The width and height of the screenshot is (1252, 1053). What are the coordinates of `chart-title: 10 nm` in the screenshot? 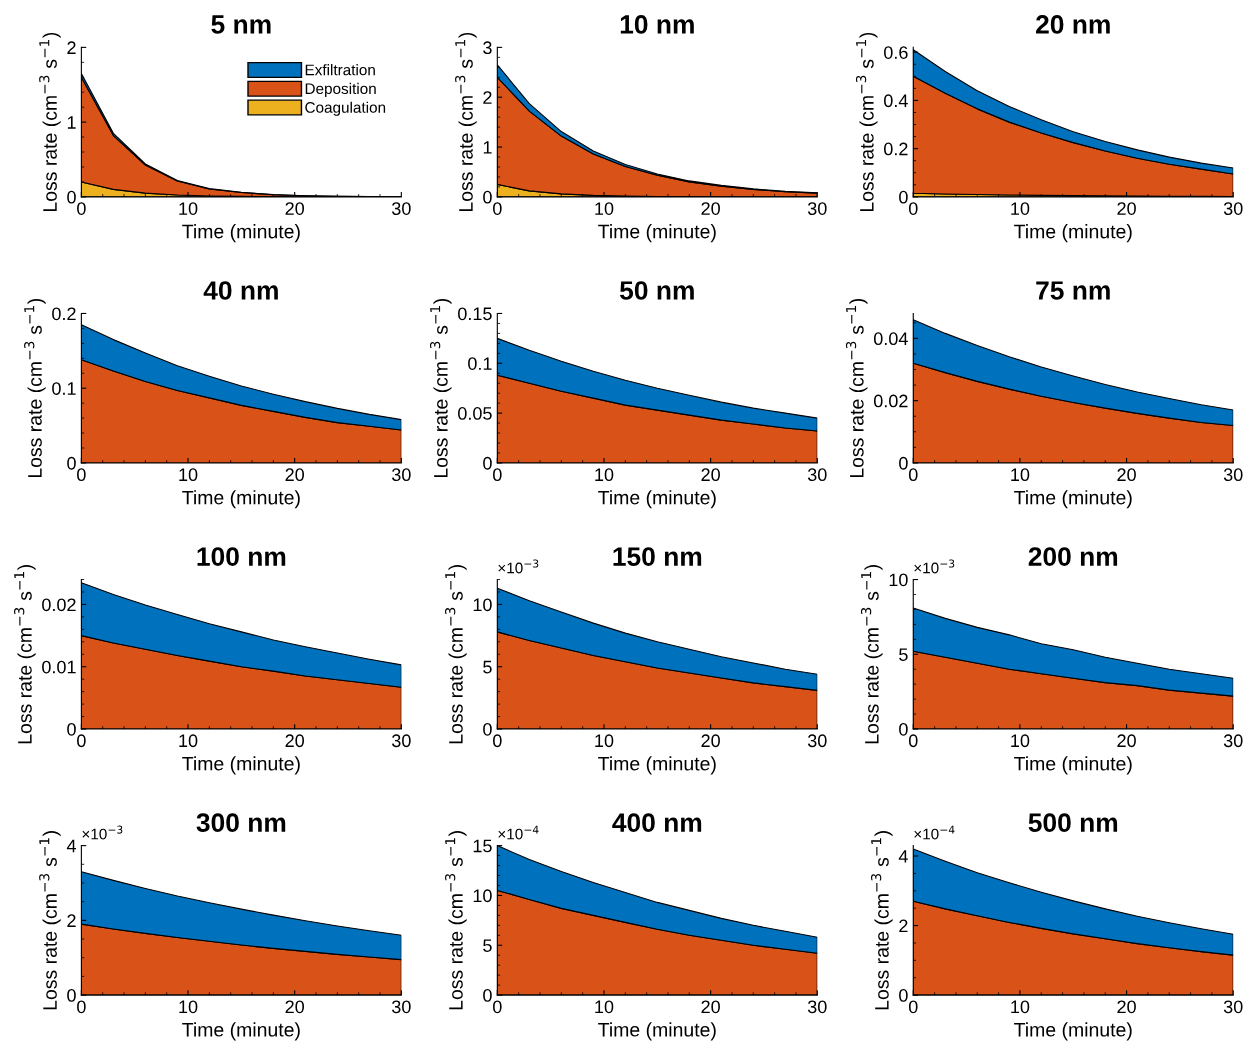 It's located at (657, 24).